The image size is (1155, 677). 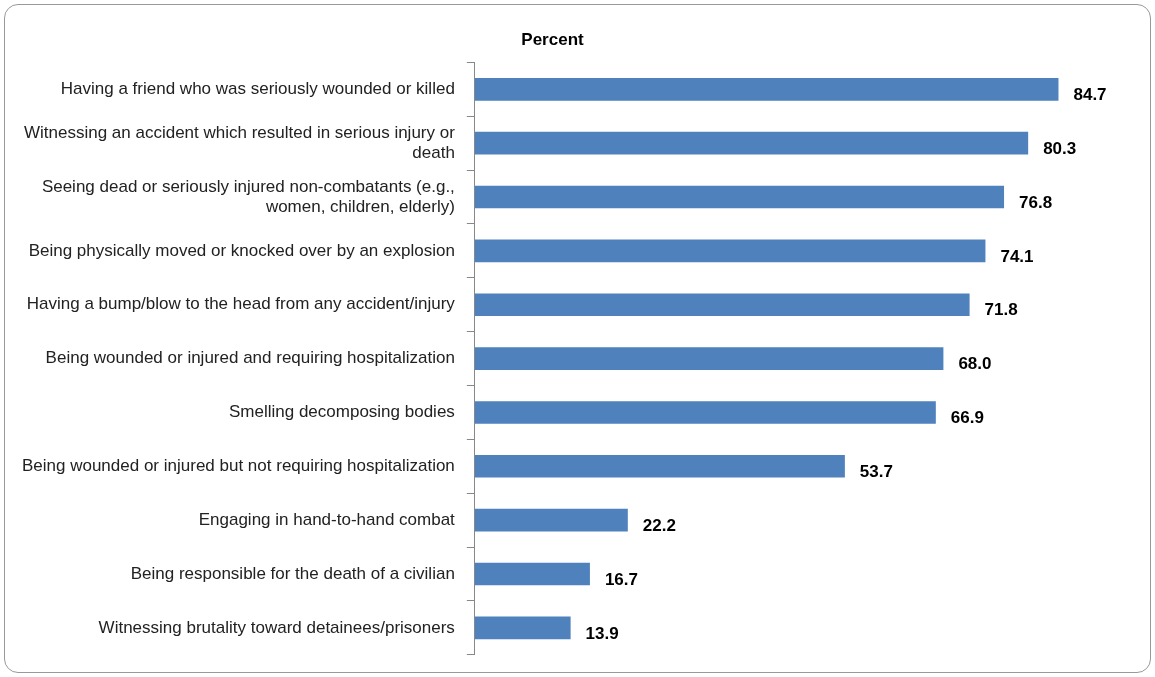 I want to click on chart-title: Percent, so click(x=553, y=39).